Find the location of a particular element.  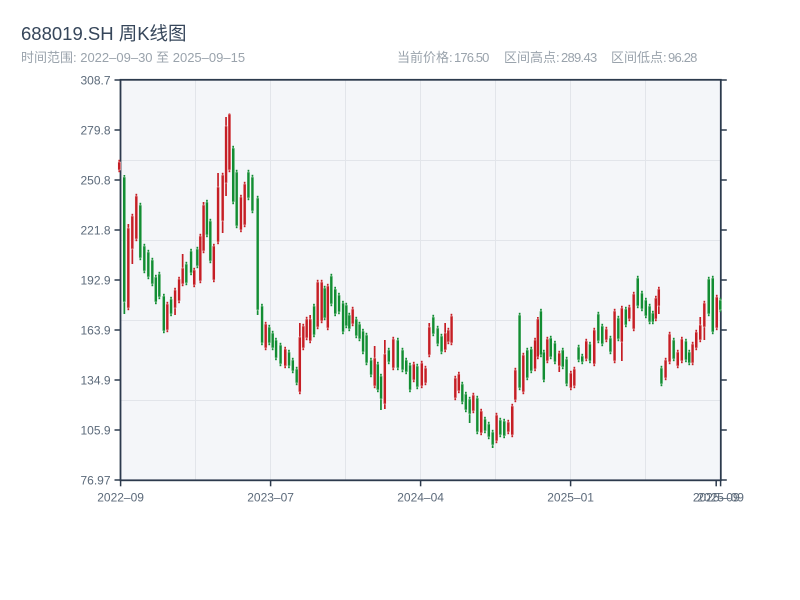

svg-text: 96.28 is located at coordinates (682, 57).